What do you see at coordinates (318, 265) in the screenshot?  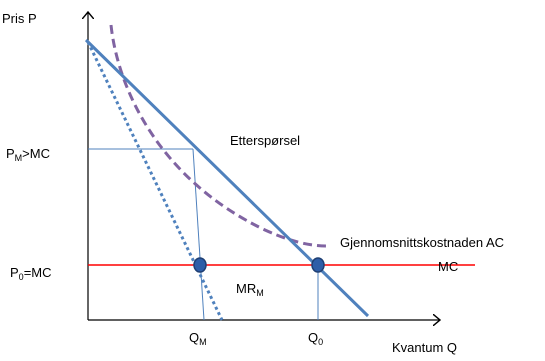 I see `competitive-point` at bounding box center [318, 265].